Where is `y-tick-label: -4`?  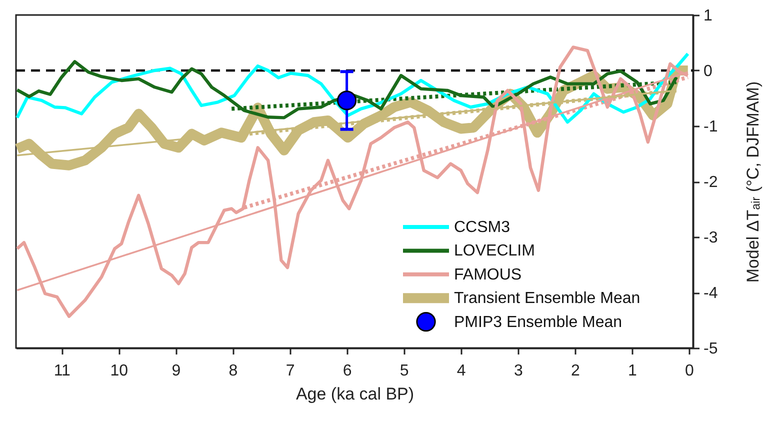
y-tick-label: -4 is located at coordinates (711, 293).